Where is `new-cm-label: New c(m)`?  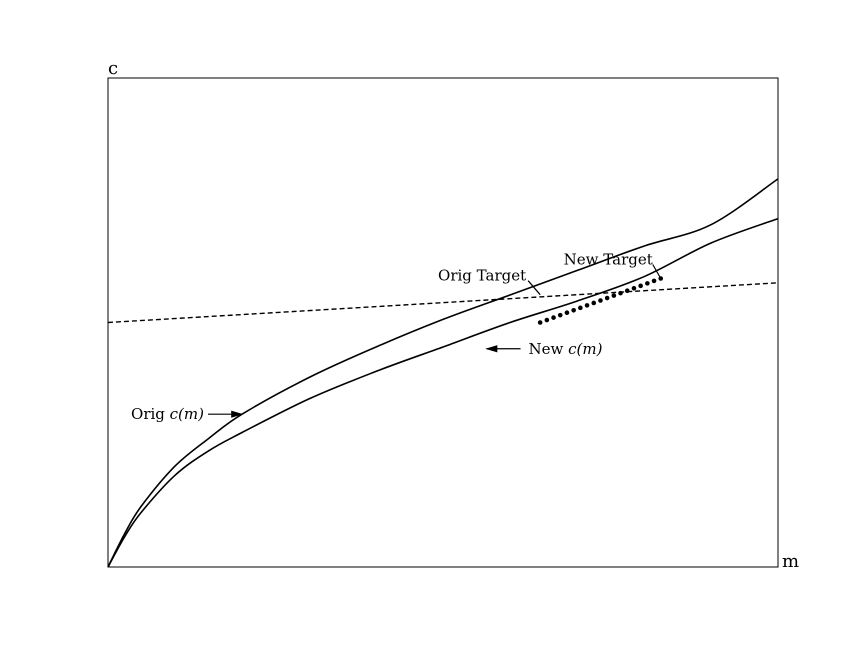
new-cm-label: New c(m) is located at coordinates (566, 349).